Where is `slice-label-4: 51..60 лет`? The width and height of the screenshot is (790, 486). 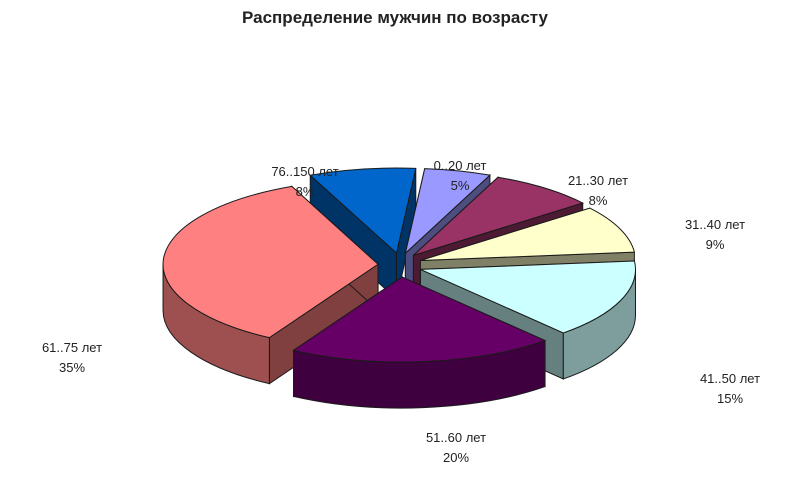
slice-label-4: 51..60 лет is located at coordinates (456, 437).